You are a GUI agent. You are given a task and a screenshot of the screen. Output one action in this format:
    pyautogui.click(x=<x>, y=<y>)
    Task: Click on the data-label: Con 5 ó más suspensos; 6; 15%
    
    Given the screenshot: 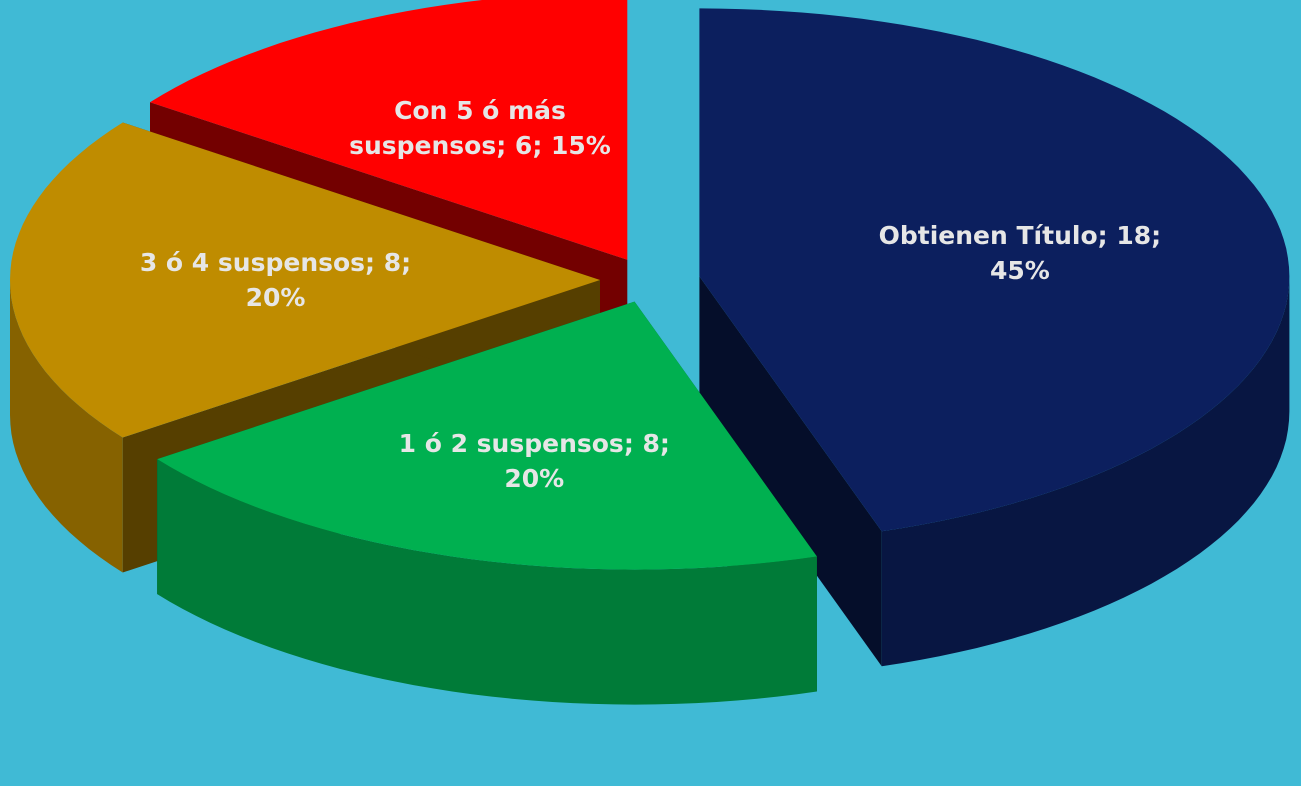 What is the action you would take?
    pyautogui.click(x=480, y=128)
    